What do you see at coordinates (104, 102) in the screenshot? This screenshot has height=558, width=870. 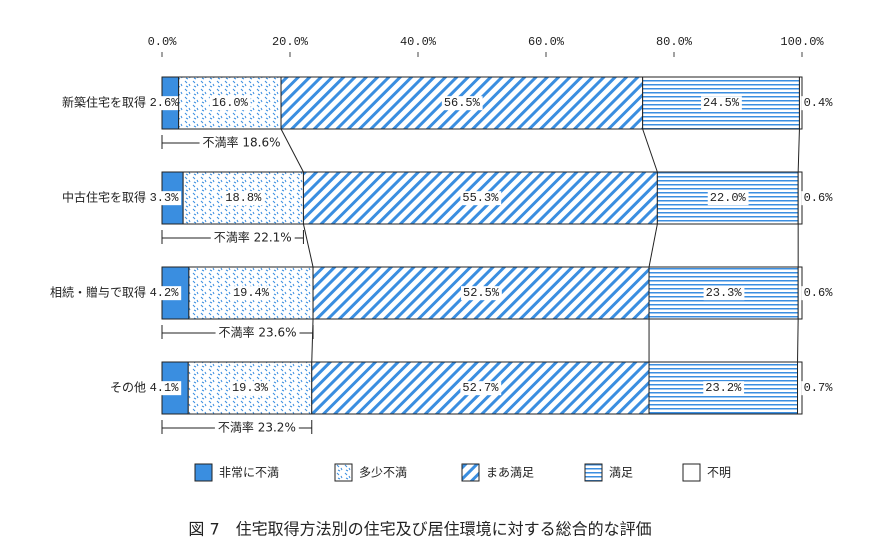 I see `category-label: 新築住宅を取得` at bounding box center [104, 102].